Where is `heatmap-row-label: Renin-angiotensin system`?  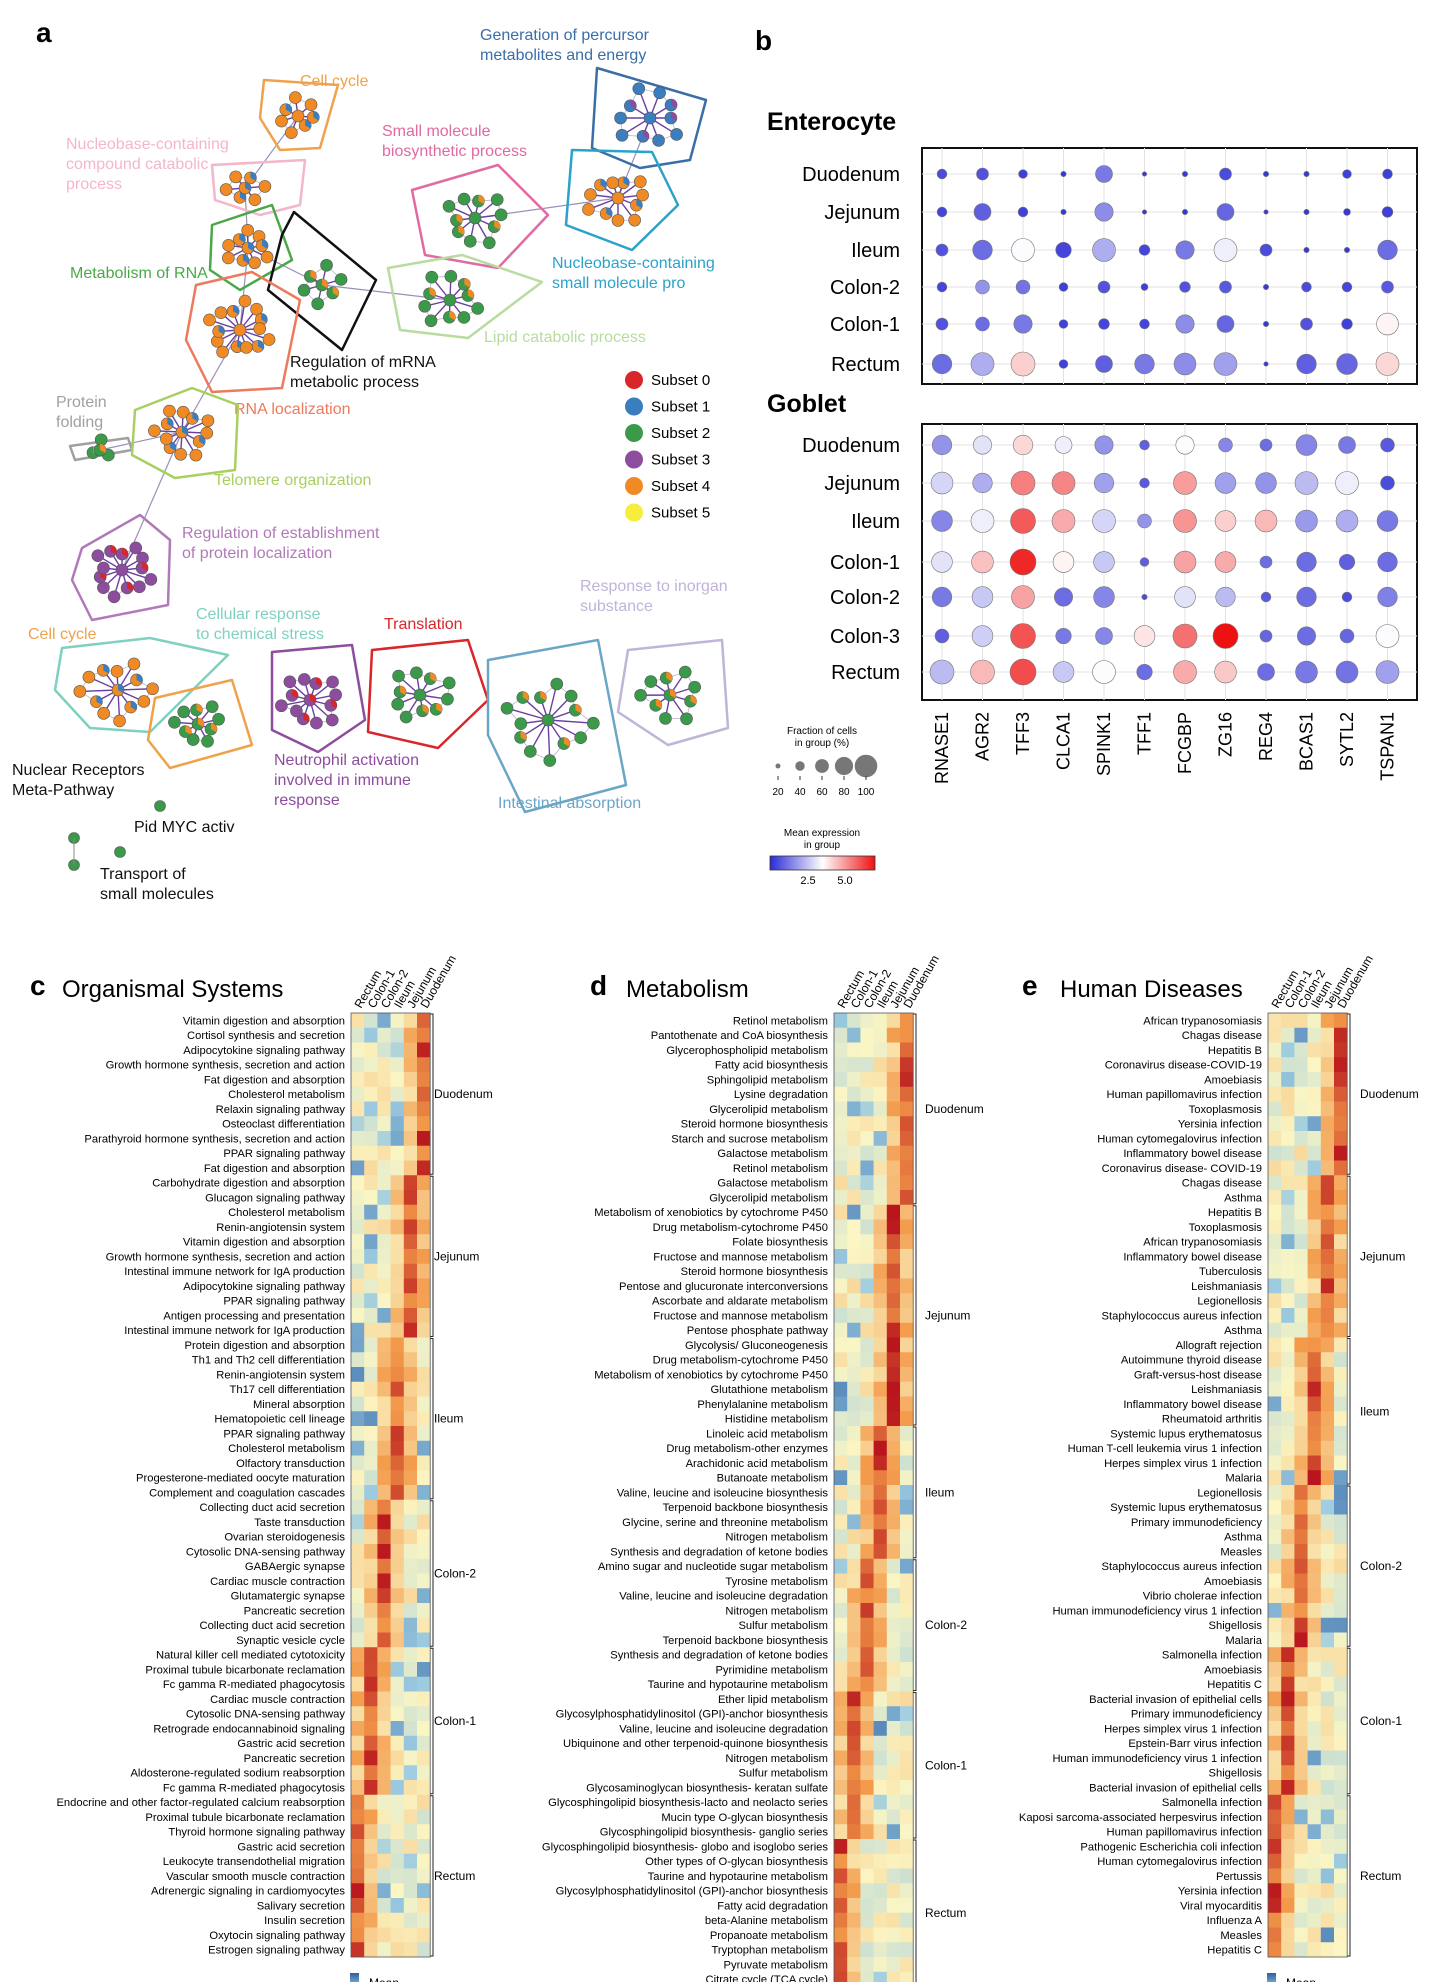 heatmap-row-label: Renin-angiotensin system is located at coordinates (280, 1375).